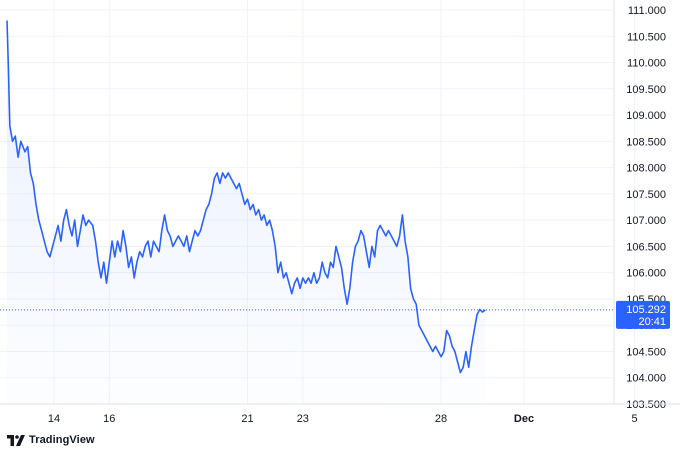  What do you see at coordinates (646, 64) in the screenshot?
I see `y-tick-label: 110.000` at bounding box center [646, 64].